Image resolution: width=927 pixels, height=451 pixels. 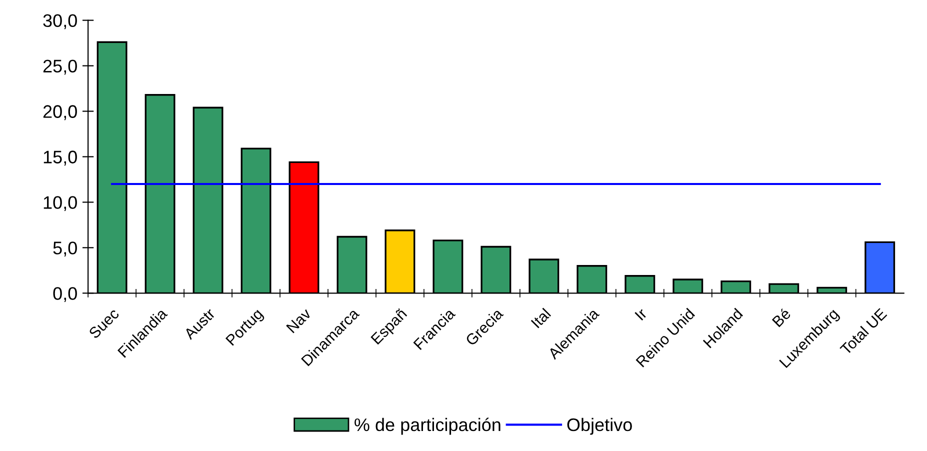 What do you see at coordinates (60, 158) in the screenshot?
I see `y-tick-label: 15,0` at bounding box center [60, 158].